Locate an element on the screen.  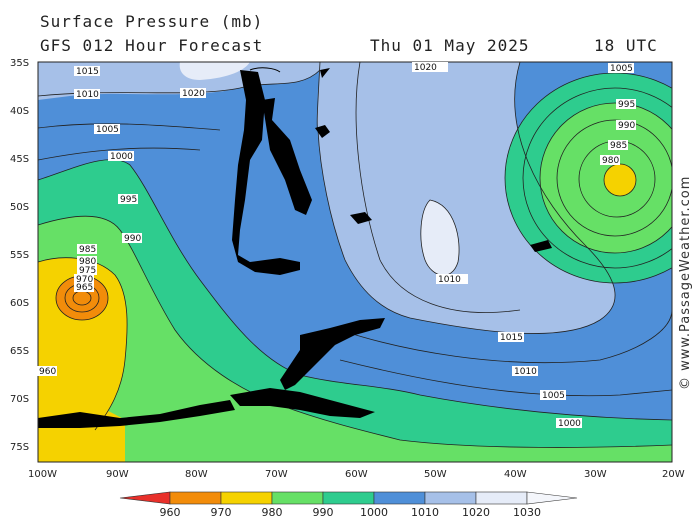
isobar-label: 965 is located at coordinates (84, 288).